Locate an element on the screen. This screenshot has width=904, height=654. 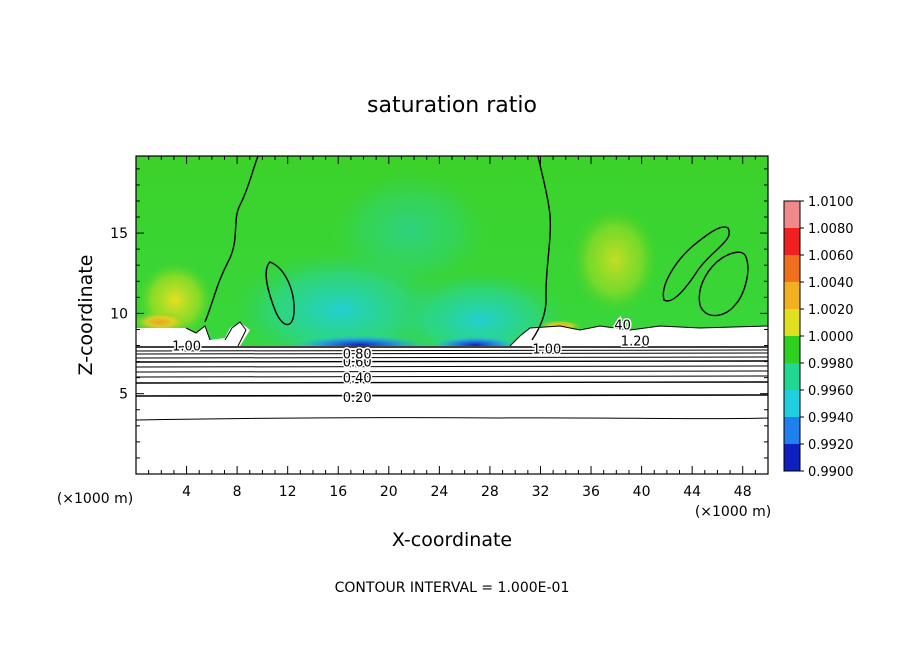
x-tick-label: 12 is located at coordinates (288, 492).